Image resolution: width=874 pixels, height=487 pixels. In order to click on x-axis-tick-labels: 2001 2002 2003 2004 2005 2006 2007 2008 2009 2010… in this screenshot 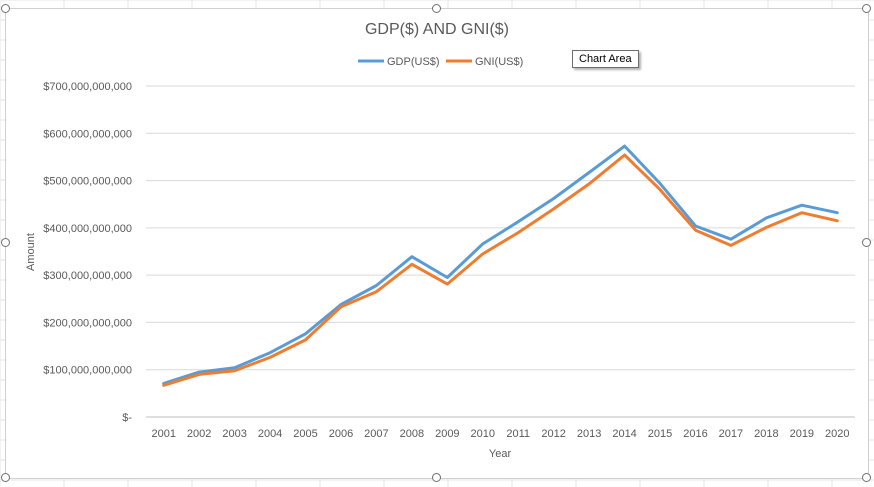, I will do `click(500, 434)`.